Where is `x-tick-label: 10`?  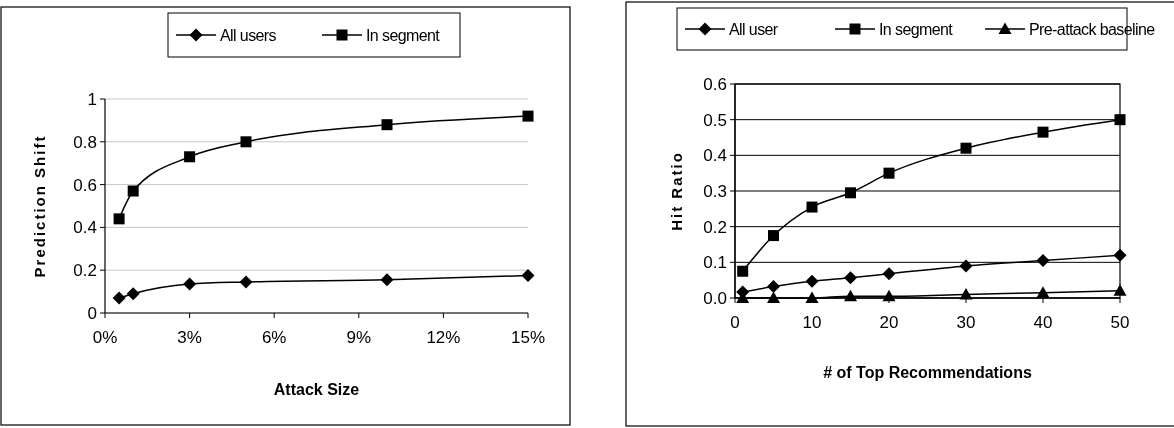 x-tick-label: 10 is located at coordinates (812, 322).